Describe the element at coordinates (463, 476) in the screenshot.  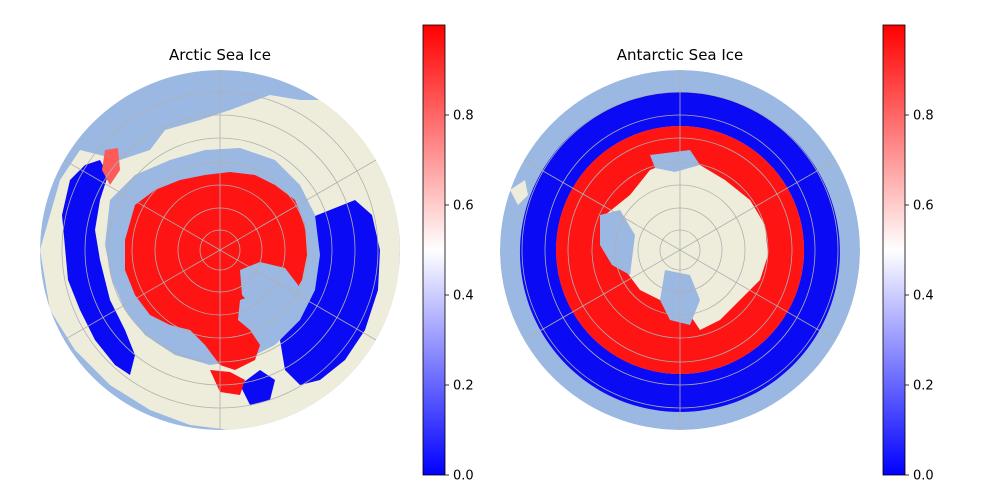
I see `arctic-colorbar-tick-label: 0.0` at that location.